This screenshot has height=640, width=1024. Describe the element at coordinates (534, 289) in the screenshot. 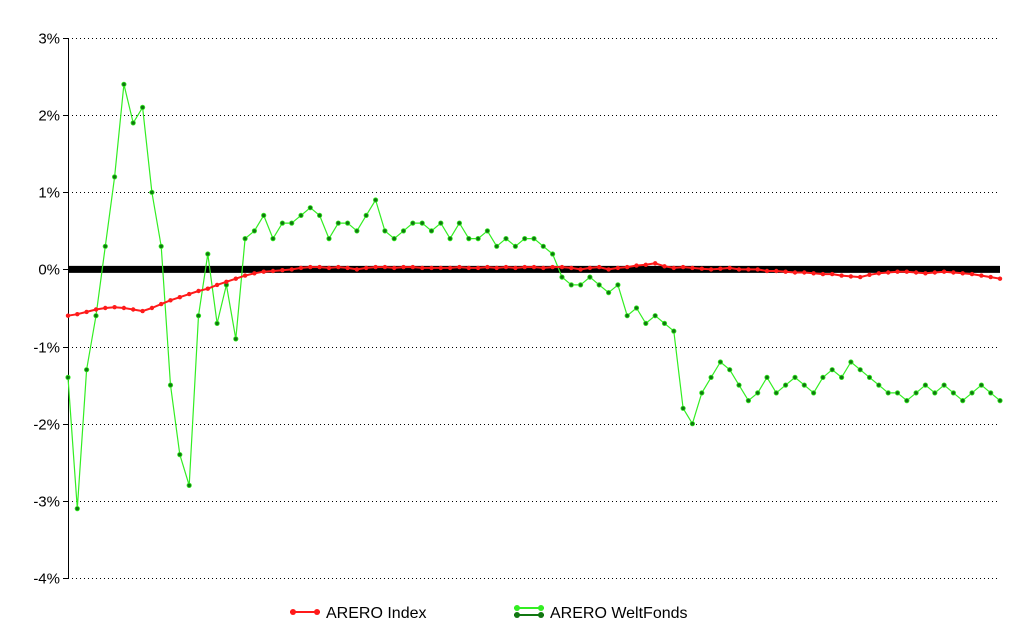

I see `series-arero-index` at that location.